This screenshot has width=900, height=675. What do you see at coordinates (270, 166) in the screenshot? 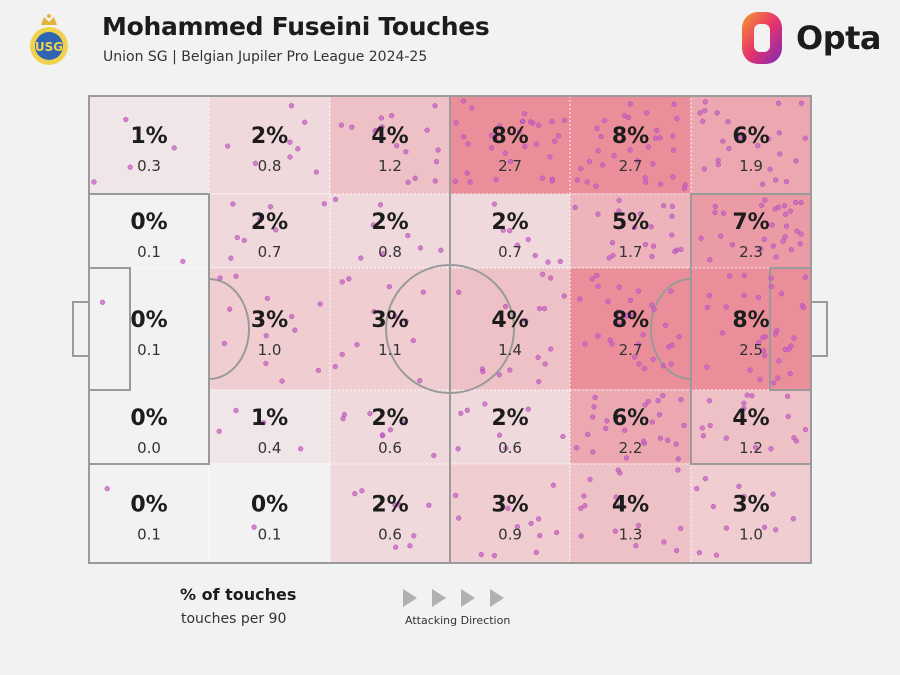
I see `zone-per90-label: 0.8` at bounding box center [270, 166].